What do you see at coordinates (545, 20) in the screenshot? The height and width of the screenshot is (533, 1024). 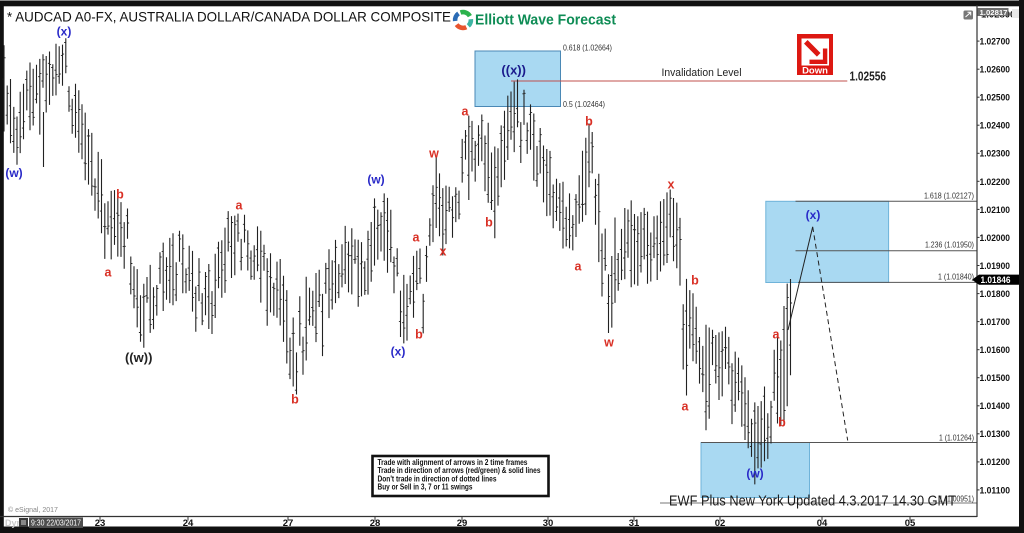 I see `svg-text: Elliott Wave Forecast` at bounding box center [545, 20].